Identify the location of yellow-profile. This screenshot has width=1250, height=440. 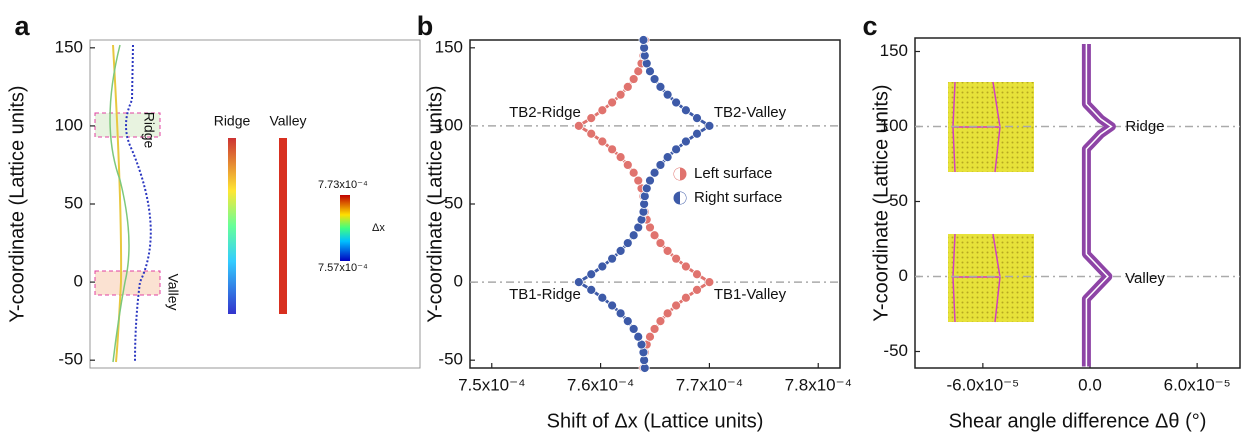
(117, 203).